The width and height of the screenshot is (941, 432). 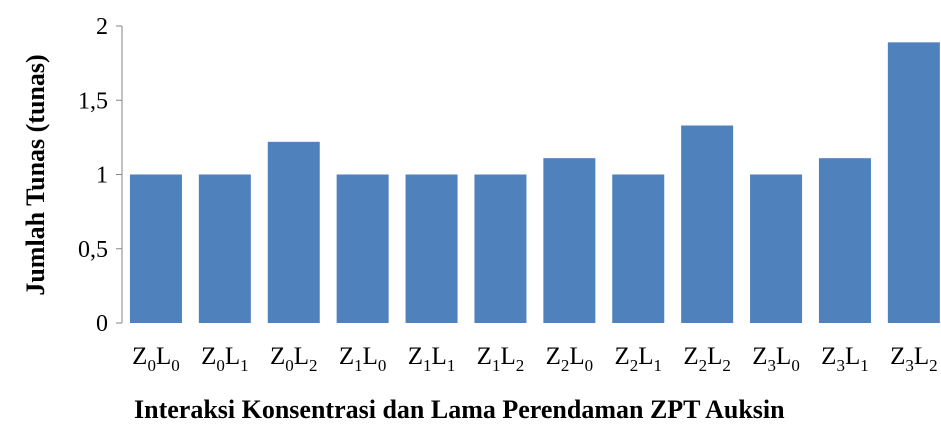 What do you see at coordinates (501, 359) in the screenshot?
I see `x-tick-label: Z1L2` at bounding box center [501, 359].